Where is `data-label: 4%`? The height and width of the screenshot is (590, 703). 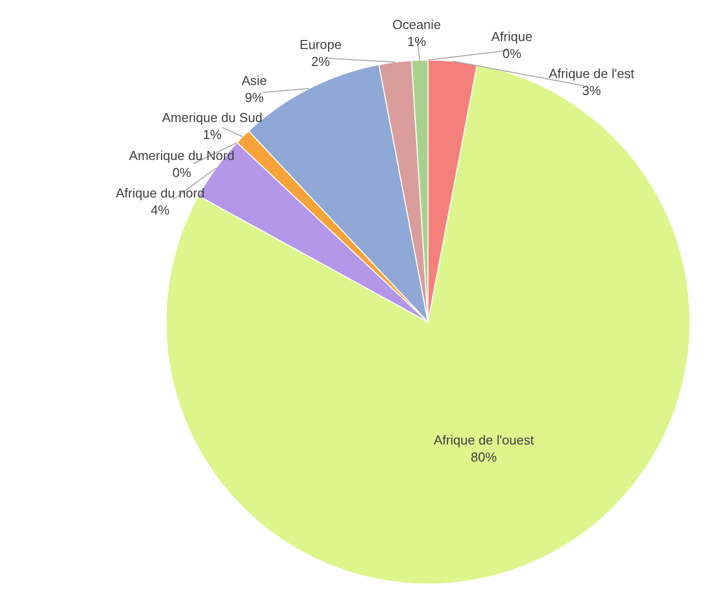
data-label: 4% is located at coordinates (160, 210).